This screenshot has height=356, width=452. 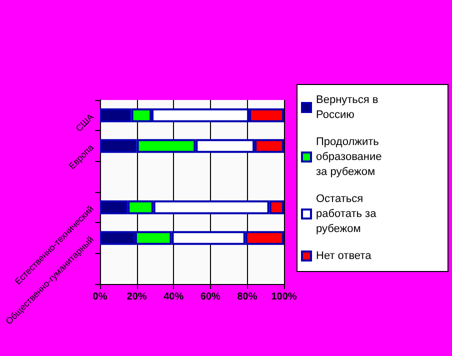 What do you see at coordinates (136, 297) in the screenshot?
I see `x-tick-label: 20%` at bounding box center [136, 297].